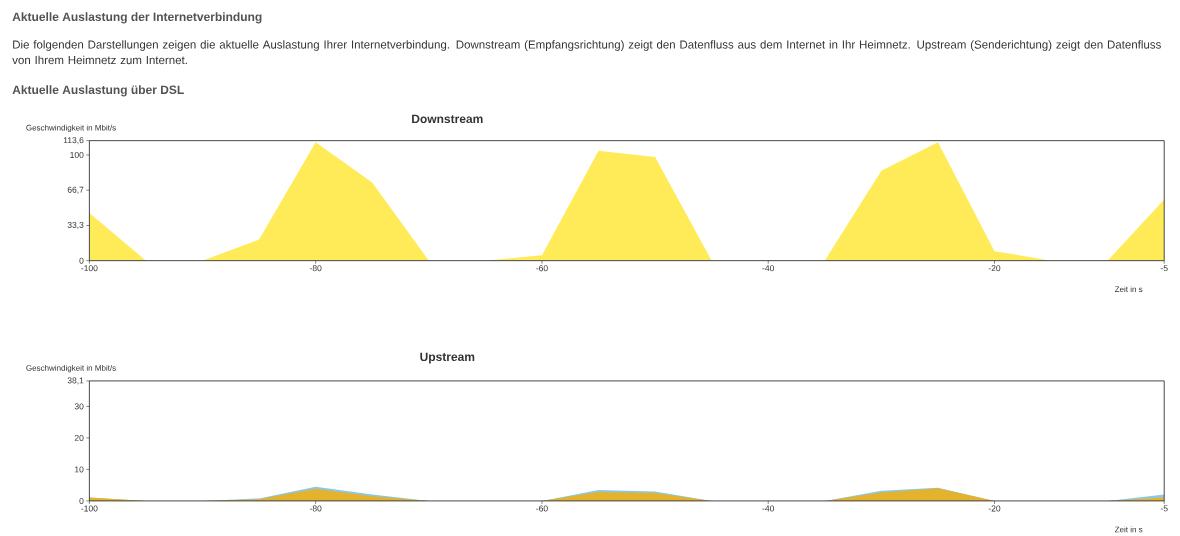  Describe the element at coordinates (75, 226) in the screenshot. I see `y-tick-label: 33,3` at that location.